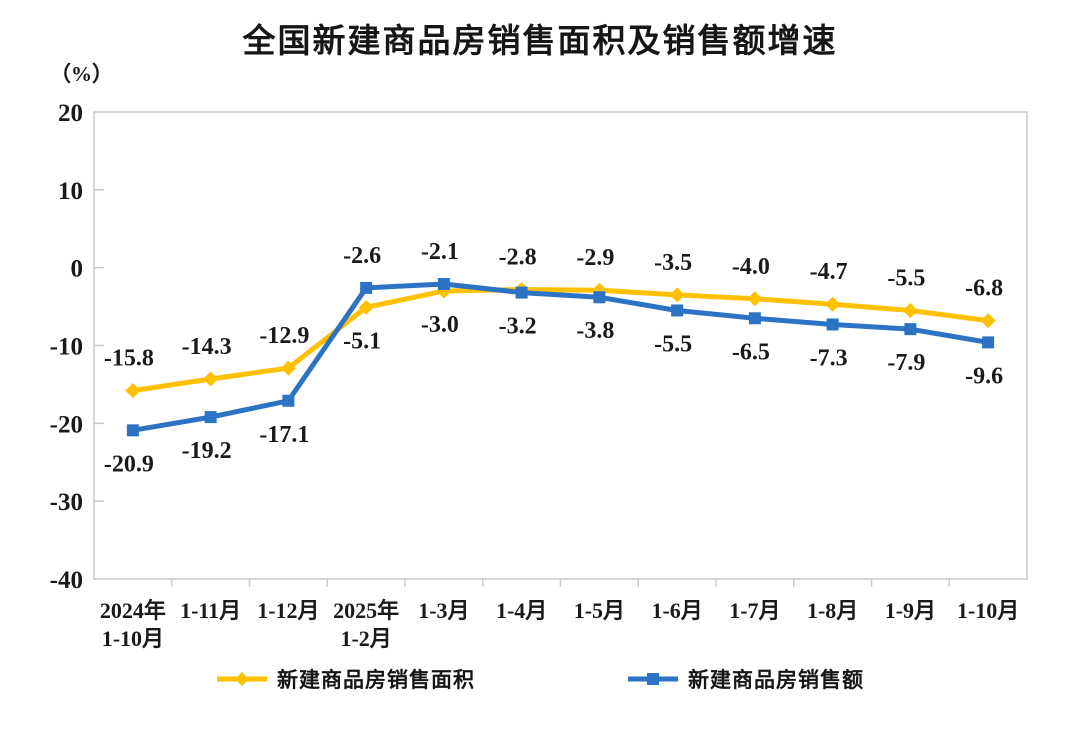 This screenshot has height=756, width=1080. I want to click on data-label: -6.5, so click(751, 352).